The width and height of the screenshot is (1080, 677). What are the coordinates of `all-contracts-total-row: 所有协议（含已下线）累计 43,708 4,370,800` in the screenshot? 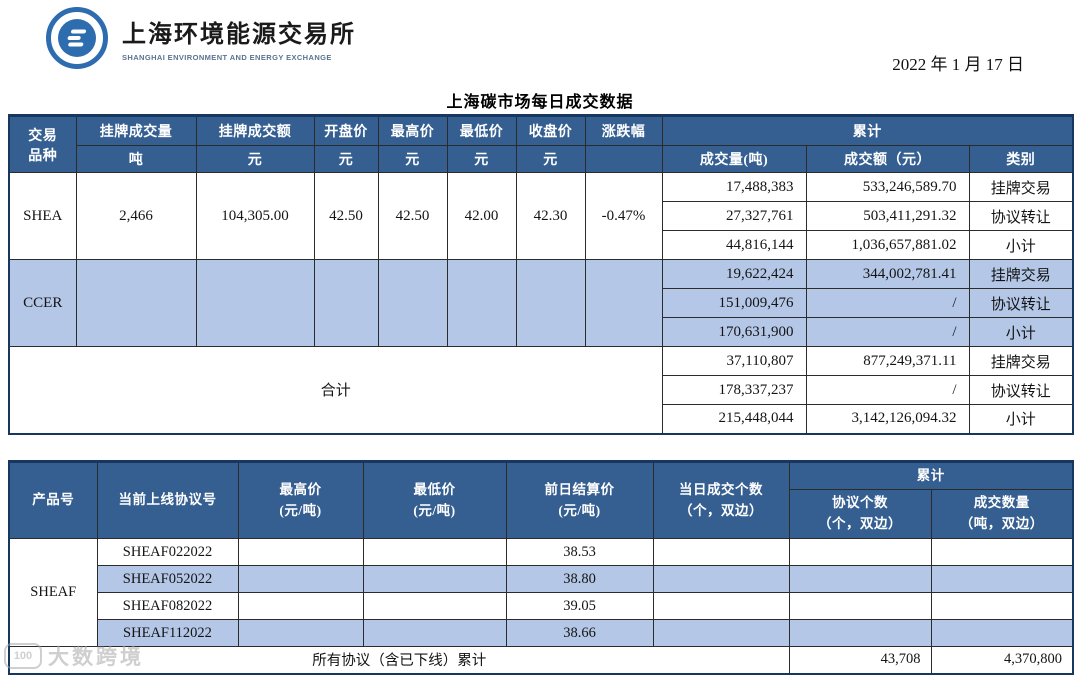 It's located at (541, 660).